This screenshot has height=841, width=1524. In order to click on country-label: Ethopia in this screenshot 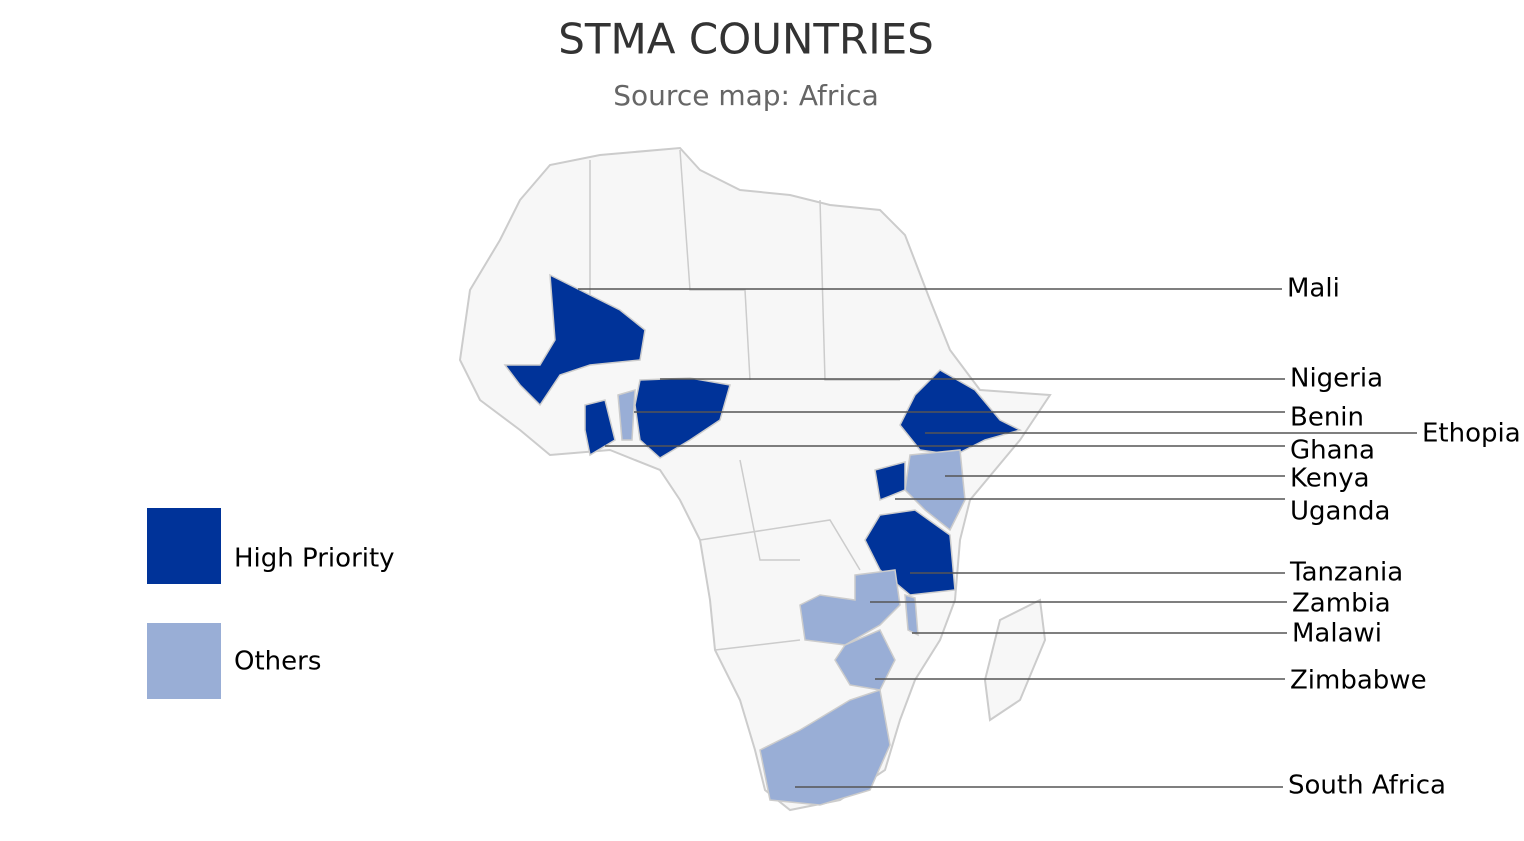, I will do `click(1471, 434)`.